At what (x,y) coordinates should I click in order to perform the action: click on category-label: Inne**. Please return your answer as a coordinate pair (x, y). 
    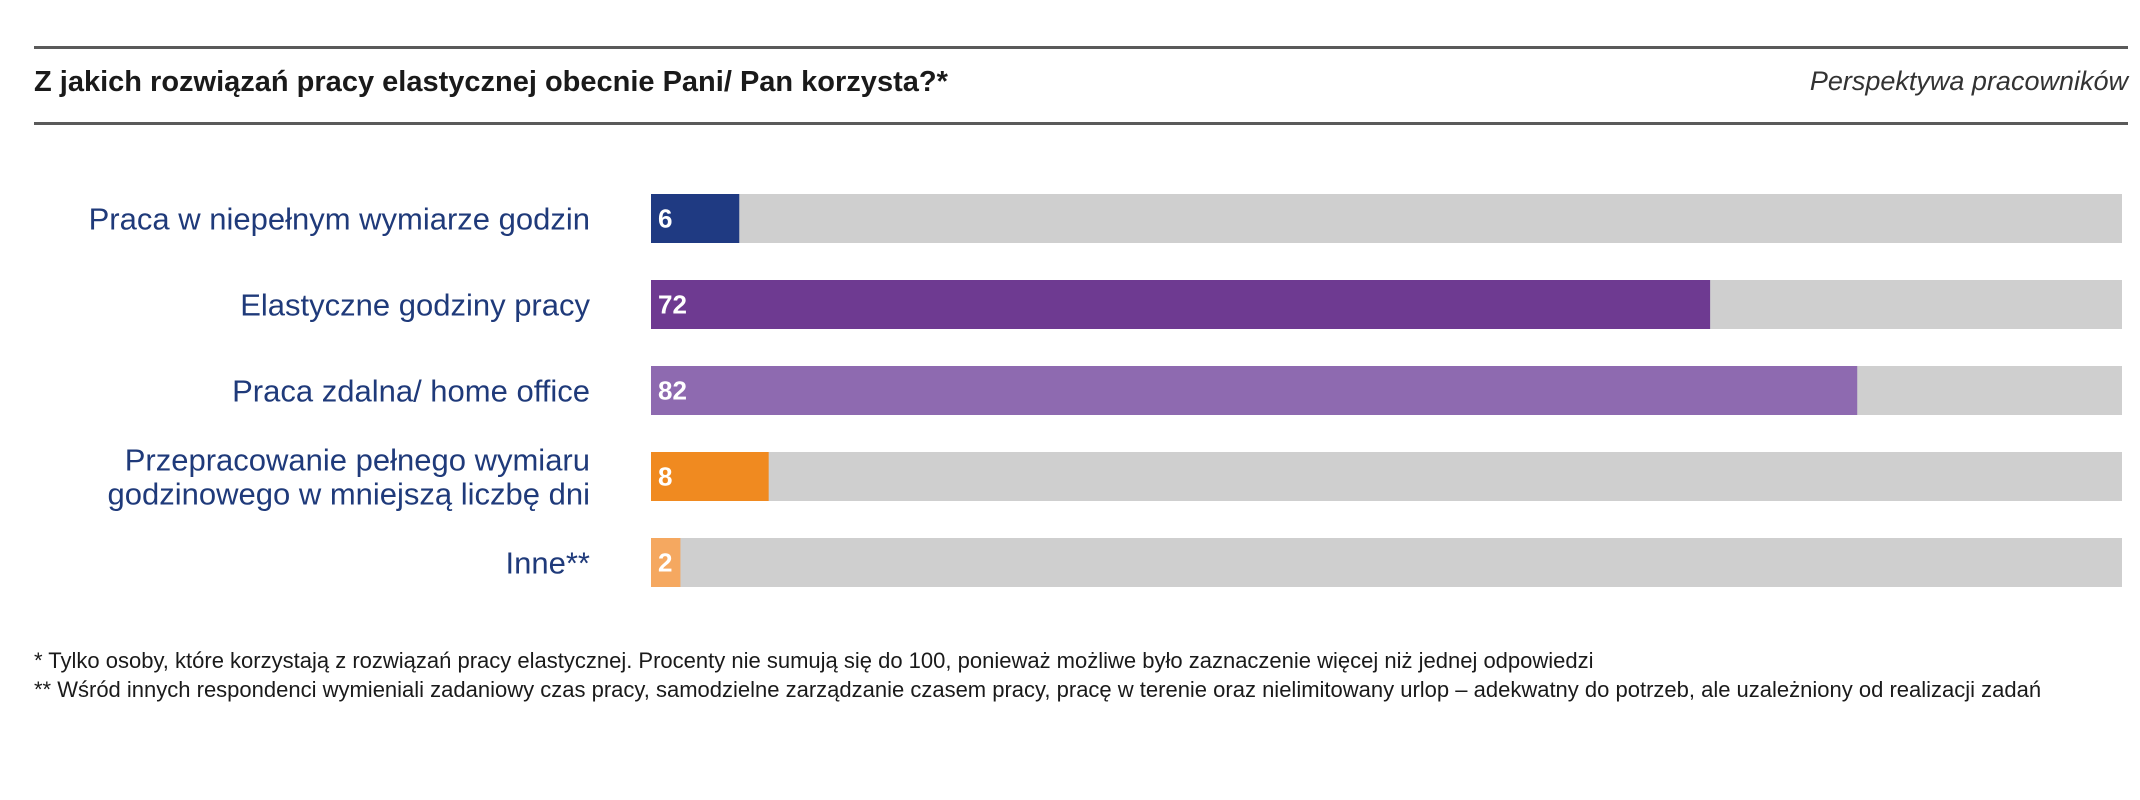
    Looking at the image, I should click on (548, 563).